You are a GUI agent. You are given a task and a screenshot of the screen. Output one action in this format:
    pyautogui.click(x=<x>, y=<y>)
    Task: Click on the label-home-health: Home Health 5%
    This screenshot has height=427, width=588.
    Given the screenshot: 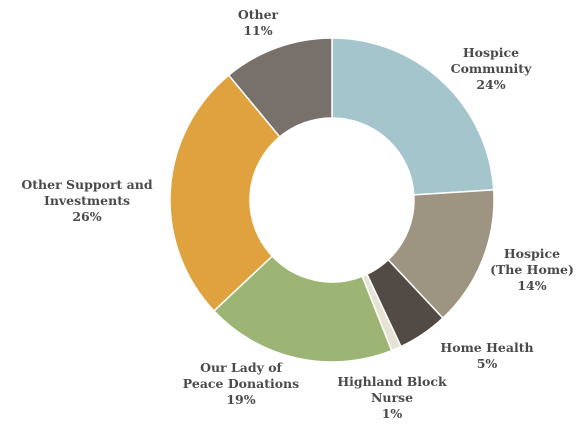 What is the action you would take?
    pyautogui.click(x=486, y=355)
    